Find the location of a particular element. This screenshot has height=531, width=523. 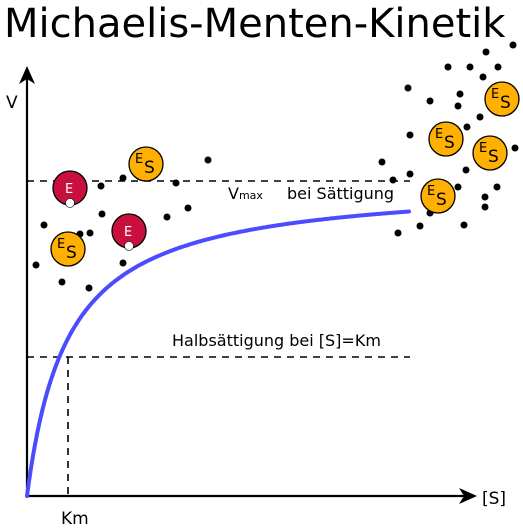

vmax-sub: max is located at coordinates (251, 195).